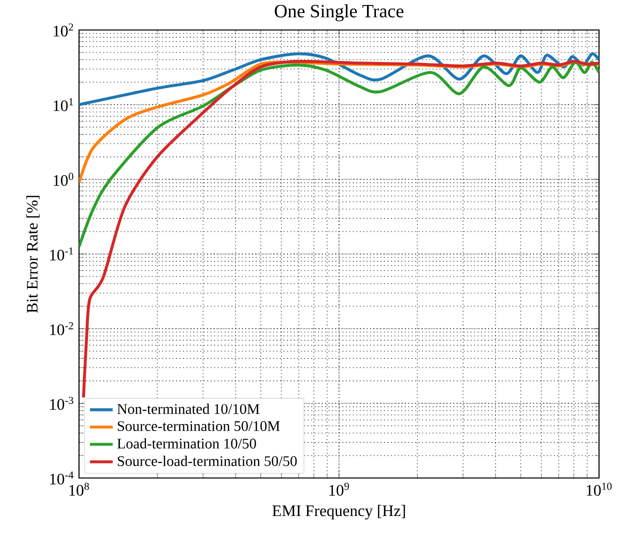 The image size is (631, 533). I want to click on y-tick-label: 10$^{2}$, so click(64, 30).